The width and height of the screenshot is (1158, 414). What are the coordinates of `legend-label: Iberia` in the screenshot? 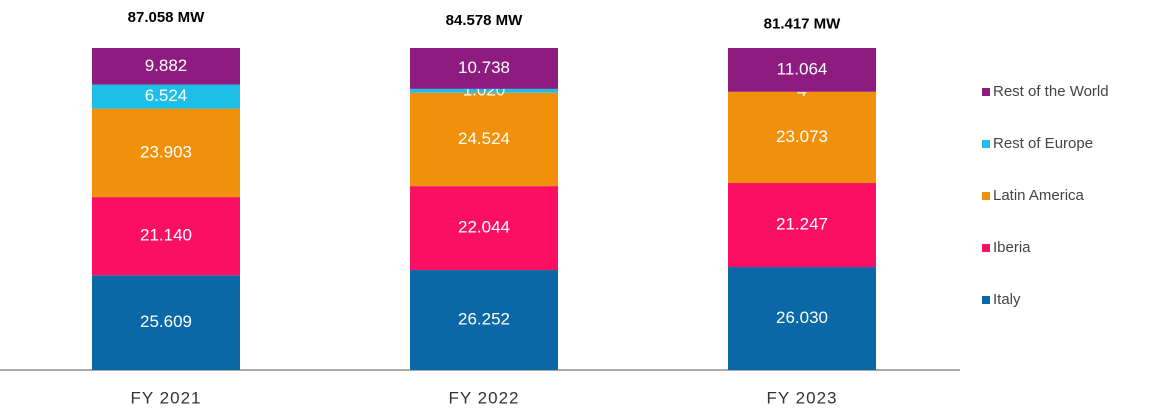 It's located at (1012, 247).